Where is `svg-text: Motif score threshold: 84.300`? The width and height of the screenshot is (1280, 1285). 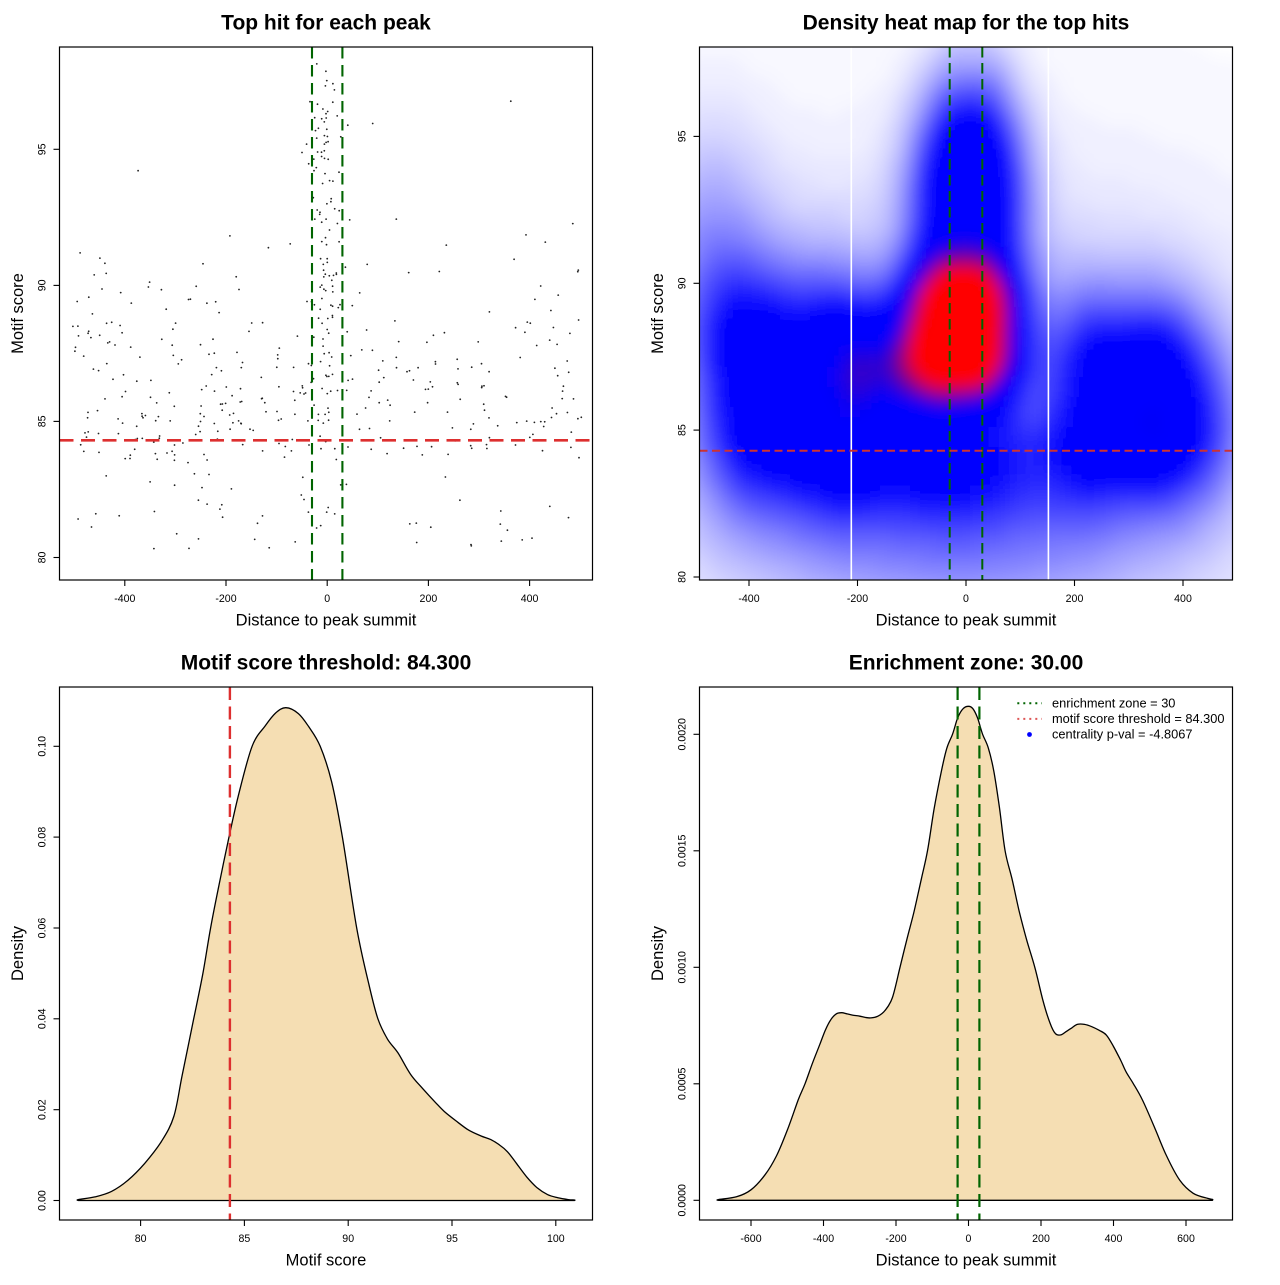
svg-text: Motif score threshold: 84.300 is located at coordinates (326, 663).